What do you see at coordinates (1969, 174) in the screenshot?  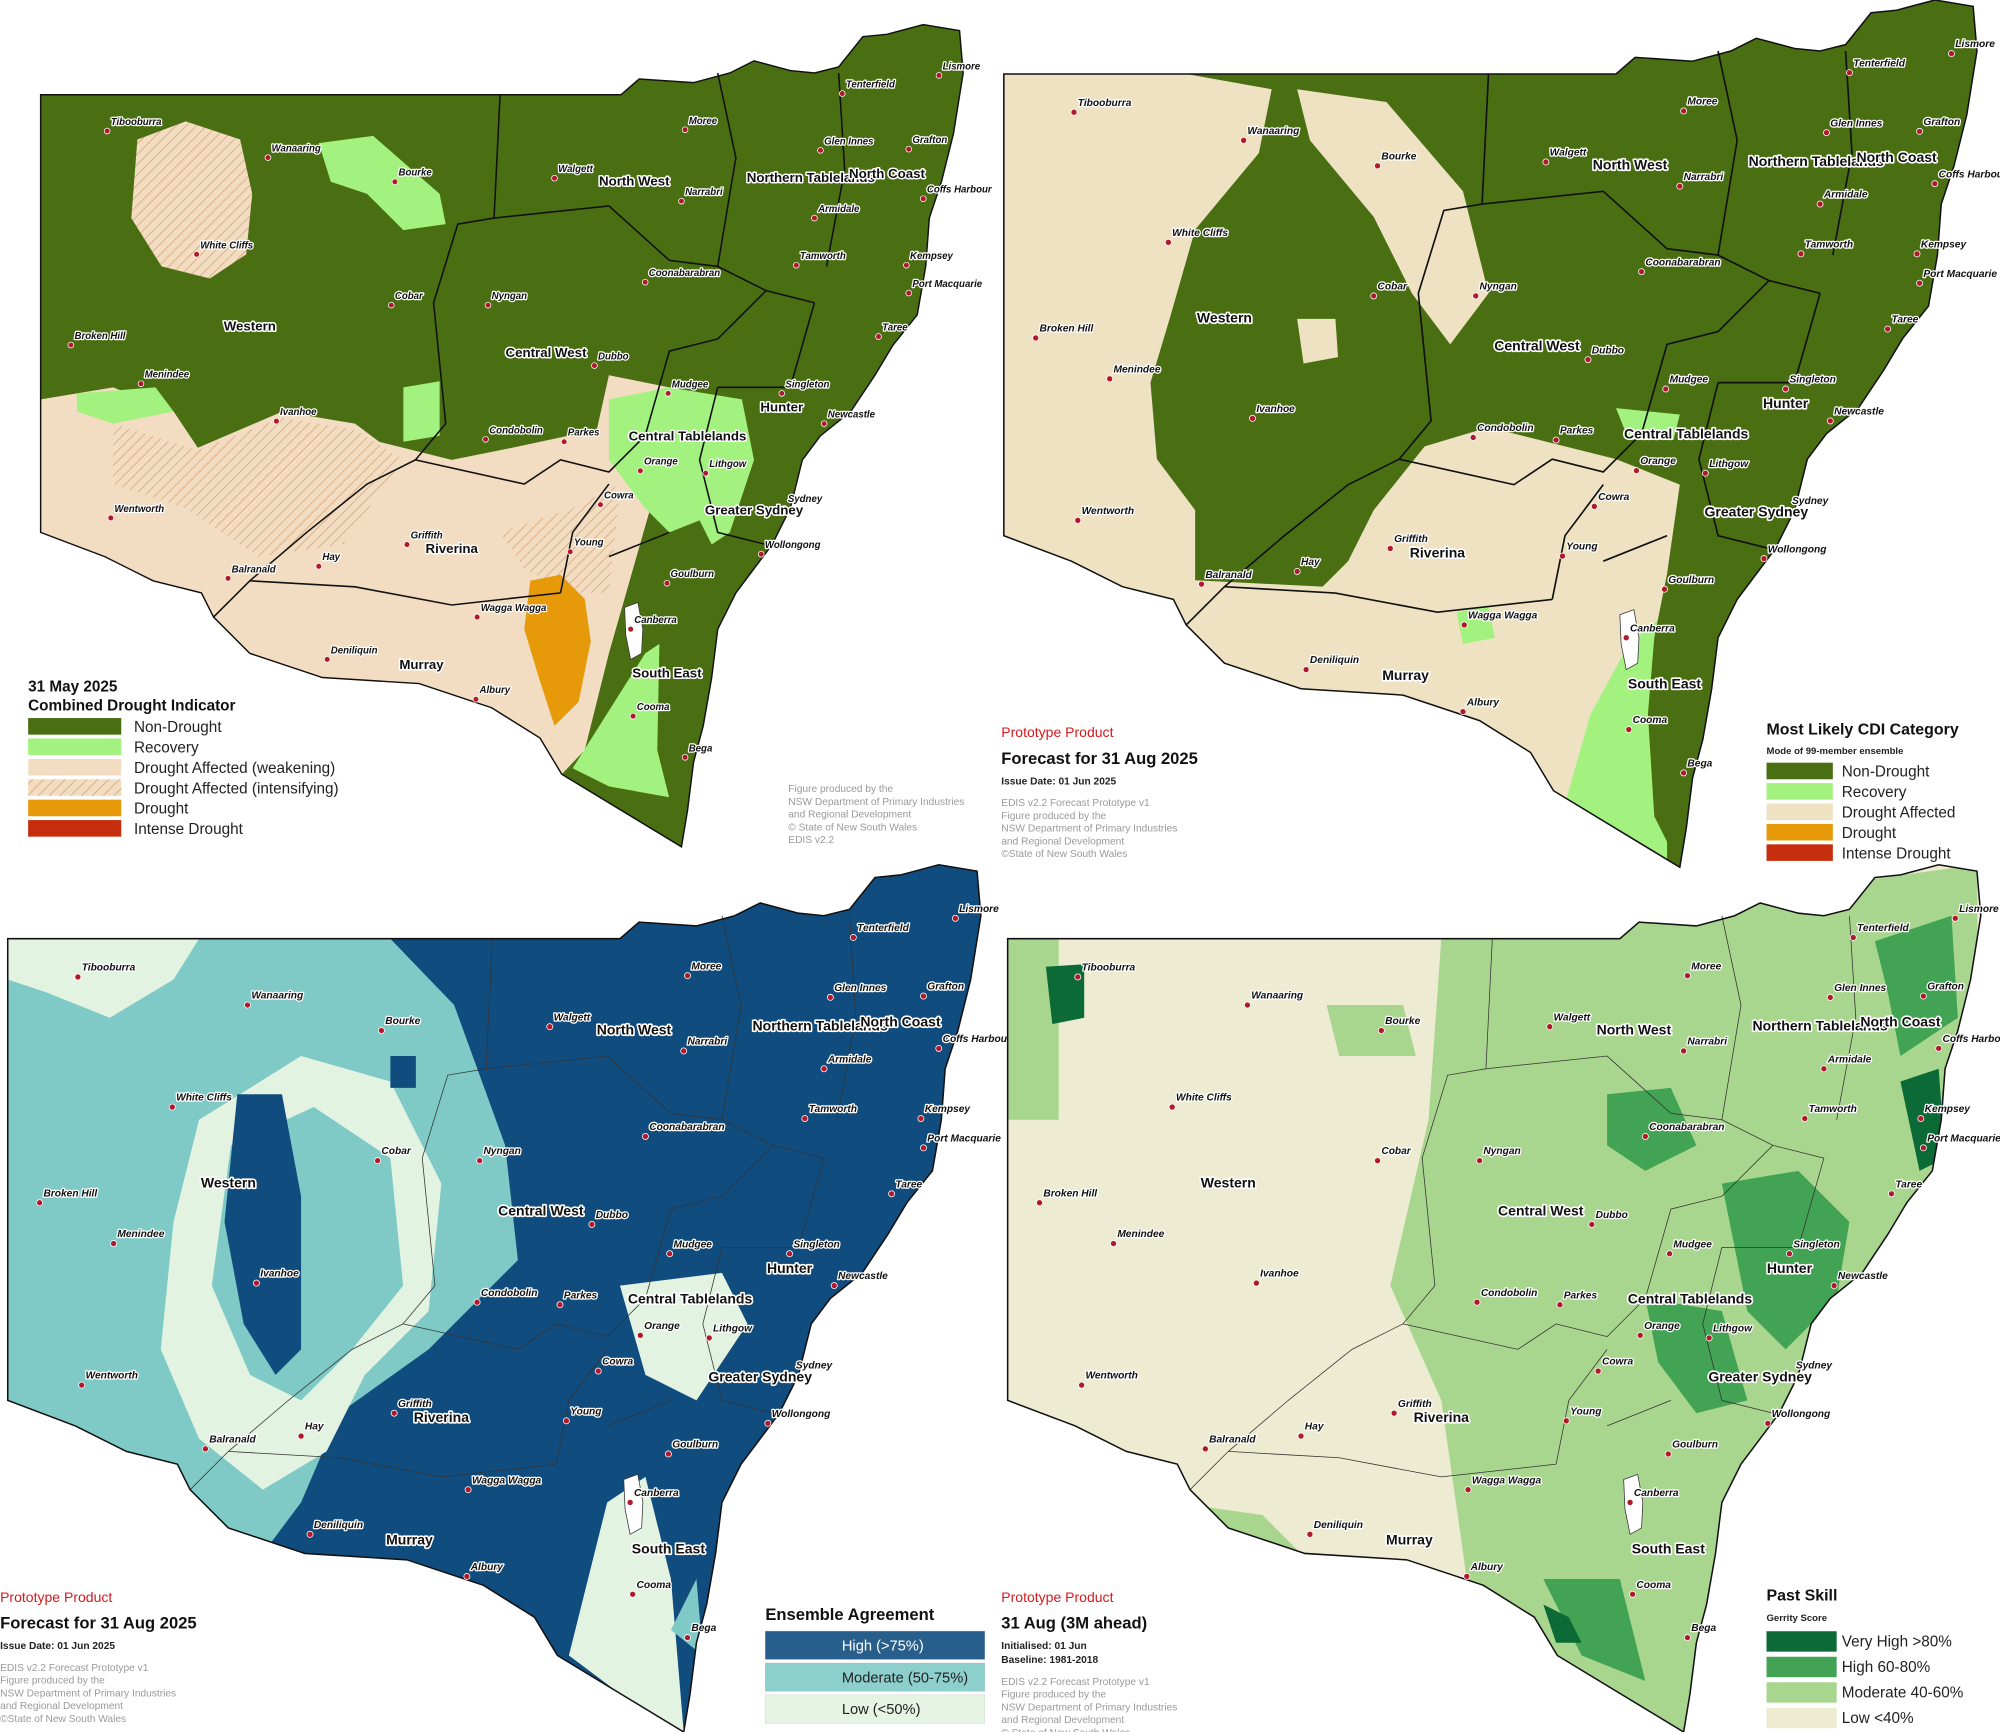 I see `town-label: Coffs Harbour` at bounding box center [1969, 174].